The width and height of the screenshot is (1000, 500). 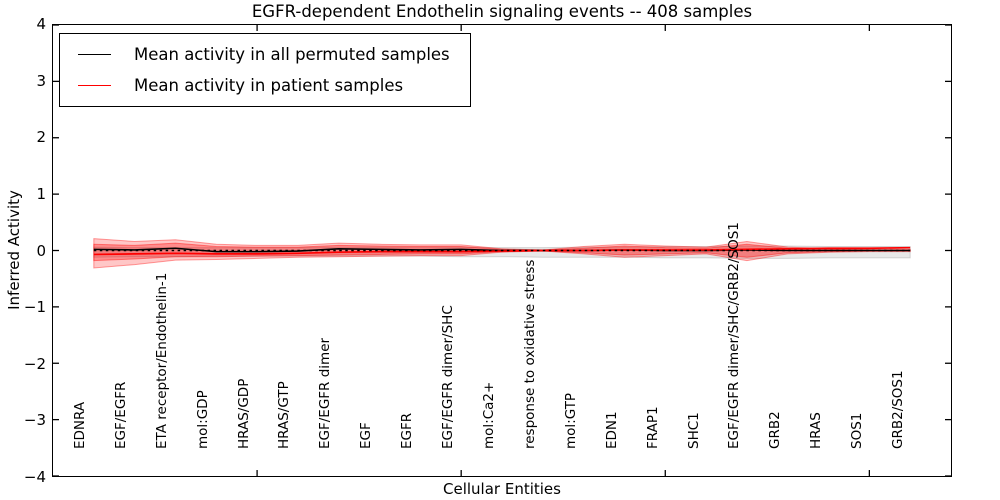 What do you see at coordinates (94, 54) in the screenshot?
I see `permuted-line-swatch` at bounding box center [94, 54].